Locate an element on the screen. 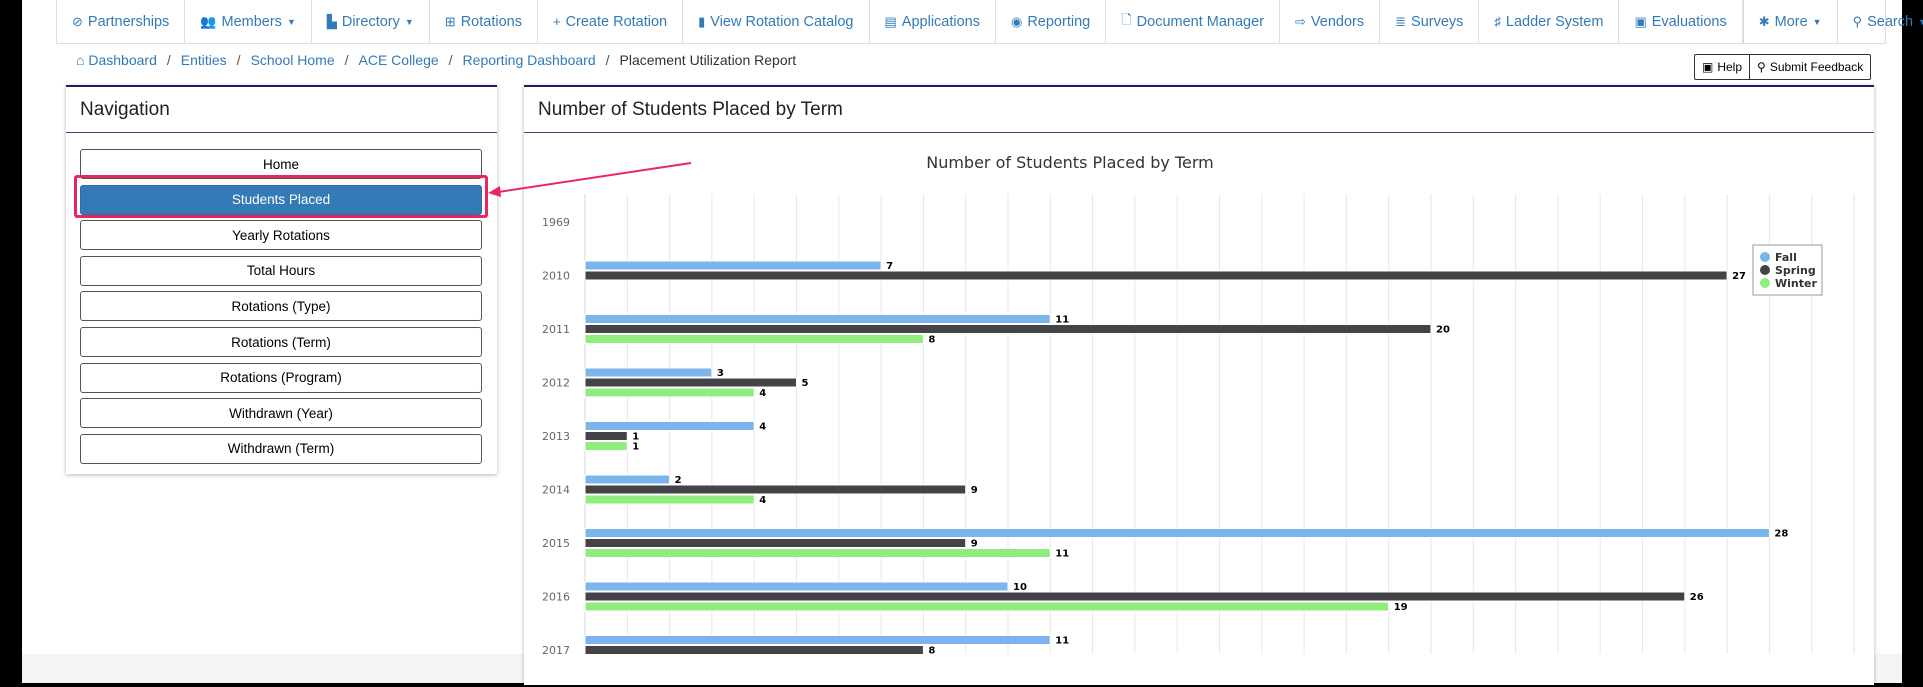  medkit-icon: ▣ is located at coordinates (1708, 67).